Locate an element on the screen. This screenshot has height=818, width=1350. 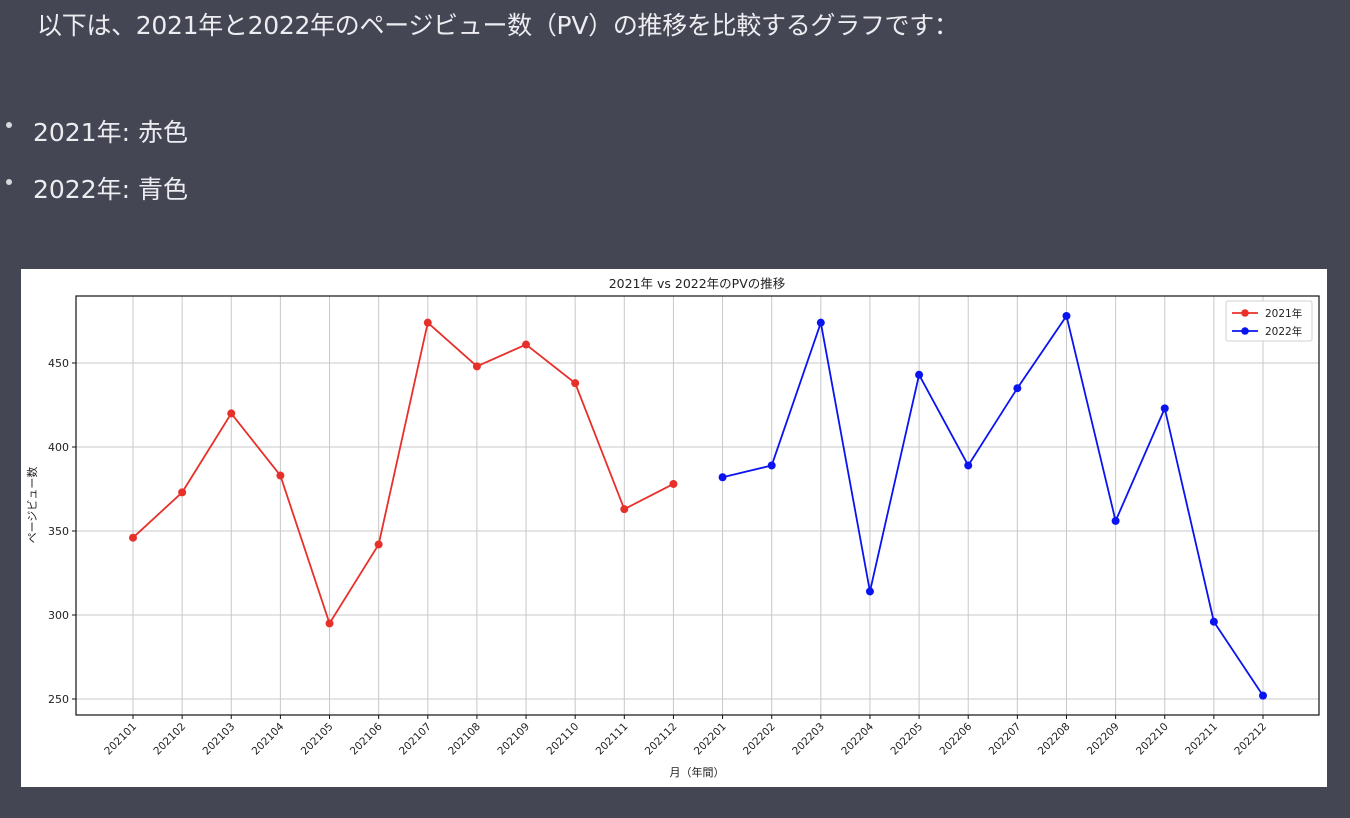
x-tick-label: 202212 is located at coordinates (1250, 739).